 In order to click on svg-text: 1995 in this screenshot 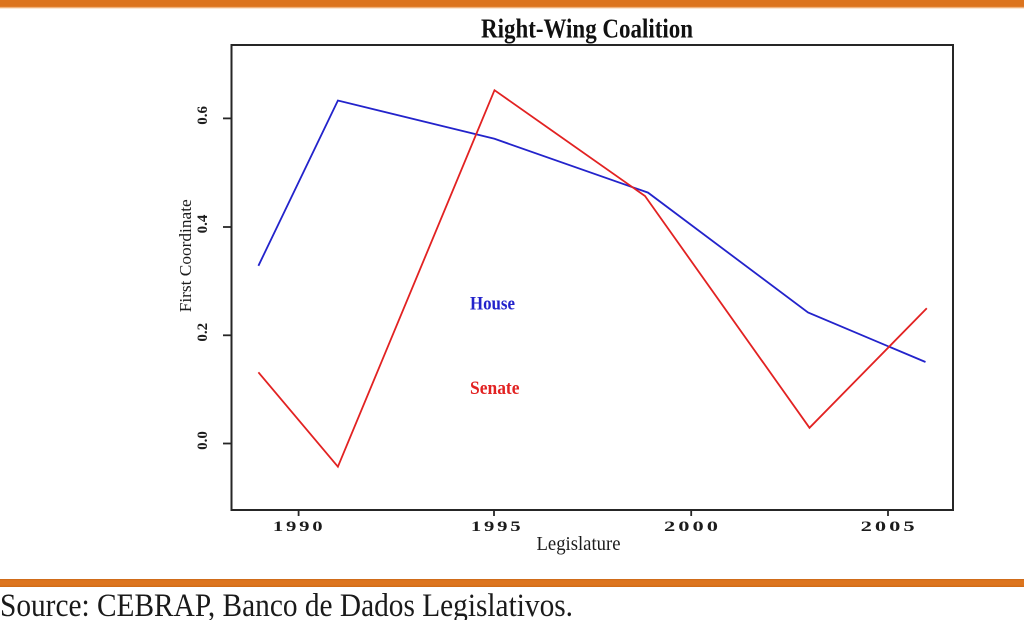, I will do `click(497, 527)`.